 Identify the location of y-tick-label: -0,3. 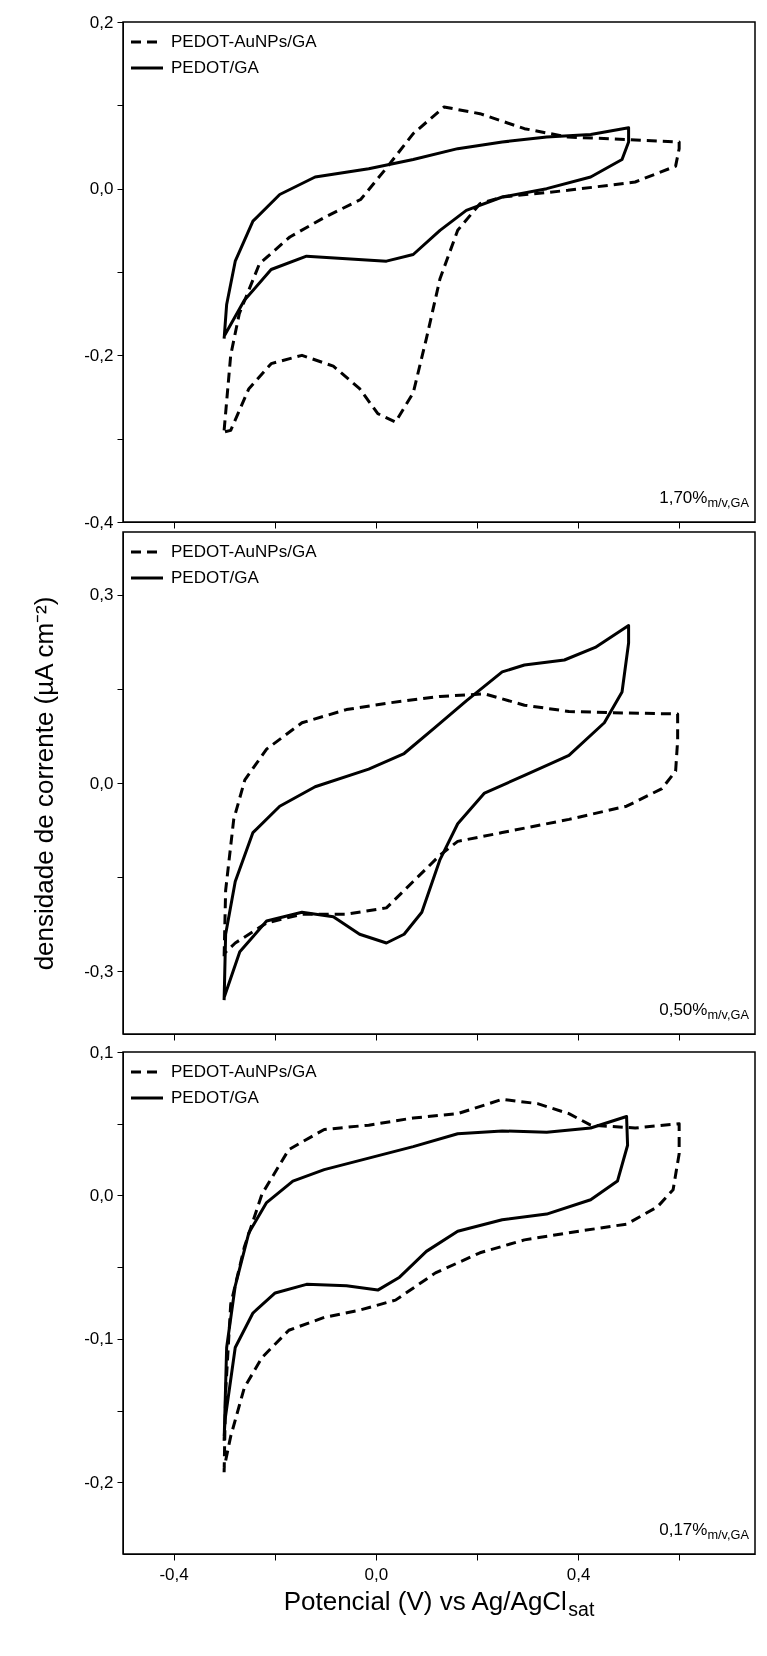
(99, 971).